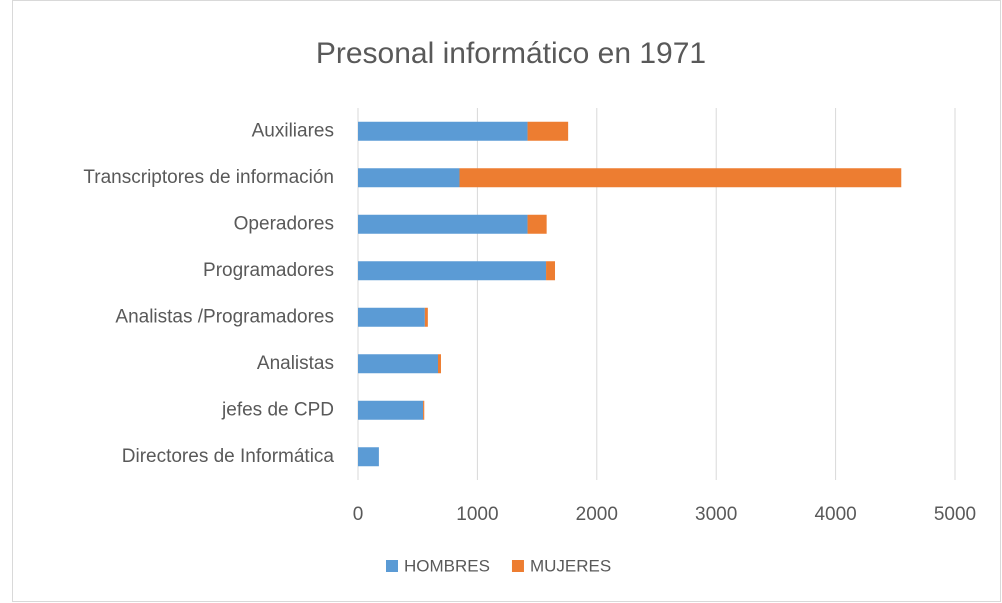 Image resolution: width=1002 pixels, height=603 pixels. What do you see at coordinates (277, 409) in the screenshot?
I see `y-tick-label: jefes de CPD` at bounding box center [277, 409].